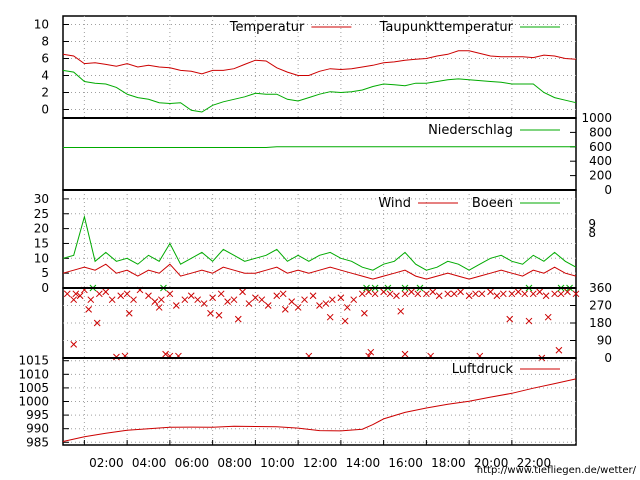  What do you see at coordinates (394, 203) in the screenshot?
I see `legend-label: Wind` at bounding box center [394, 203].